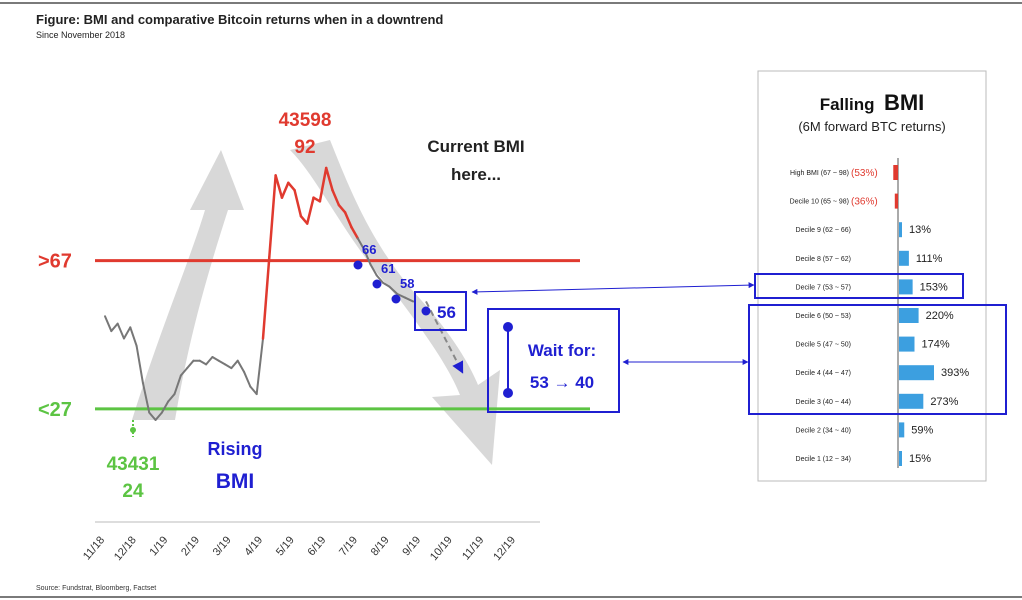 The height and width of the screenshot is (600, 1022). I want to click on x-tick-label: 9/19, so click(411, 546).